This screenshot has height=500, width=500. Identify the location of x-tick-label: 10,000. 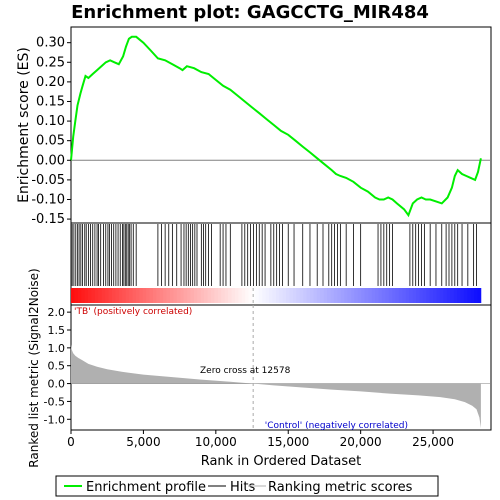
(216, 442).